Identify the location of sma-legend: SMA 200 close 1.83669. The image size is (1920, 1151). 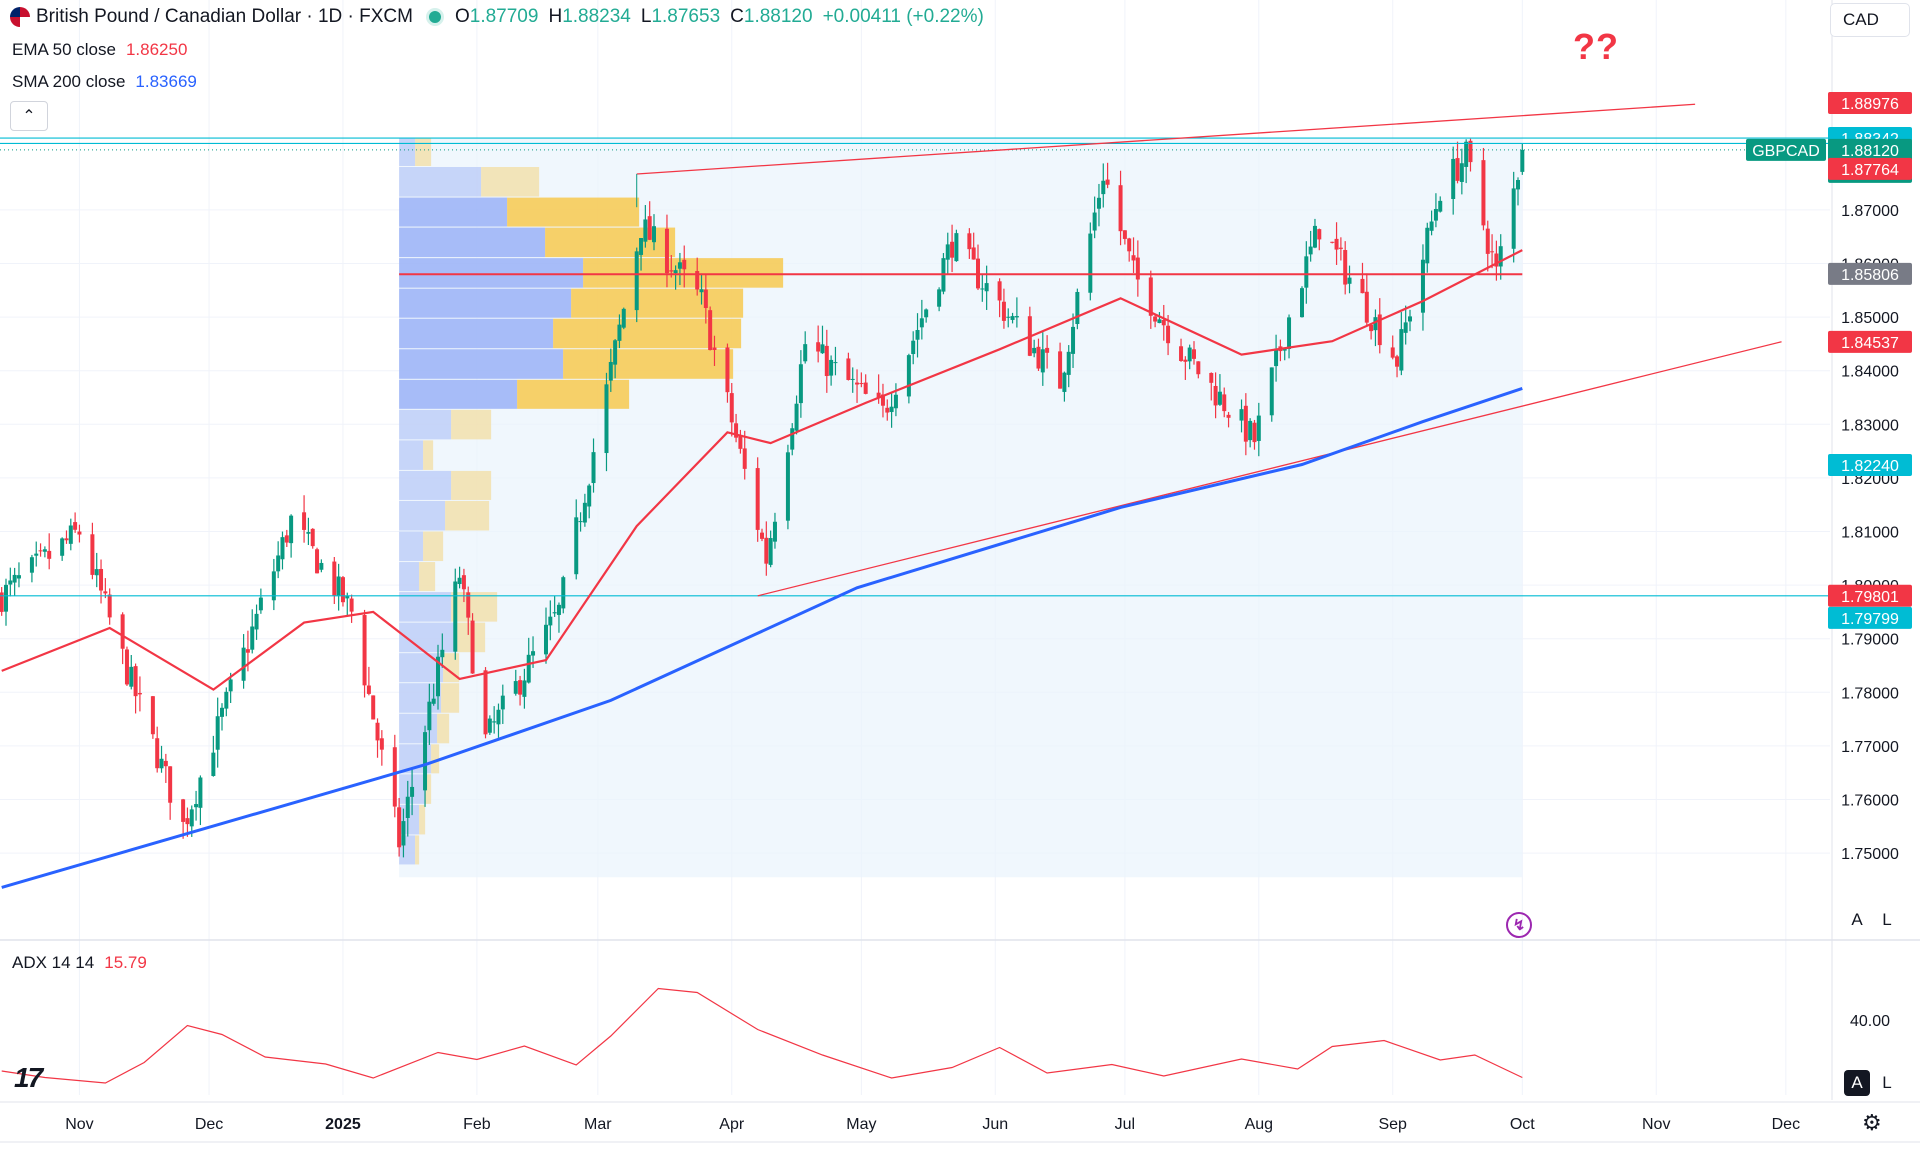
(104, 82).